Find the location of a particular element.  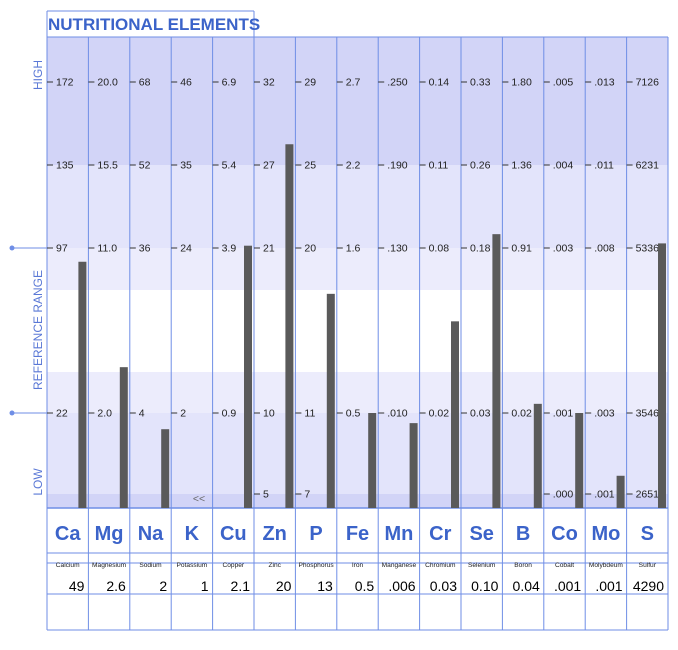

bar-se is located at coordinates (496, 371).